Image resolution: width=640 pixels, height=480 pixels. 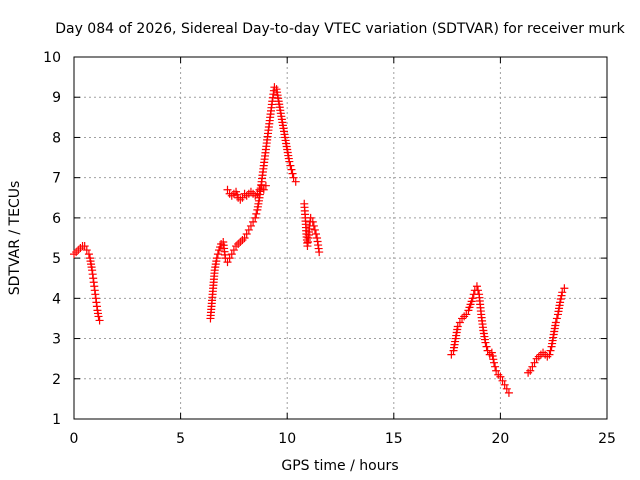 What do you see at coordinates (56, 98) in the screenshot?
I see `y-tick-label: 9` at bounding box center [56, 98].